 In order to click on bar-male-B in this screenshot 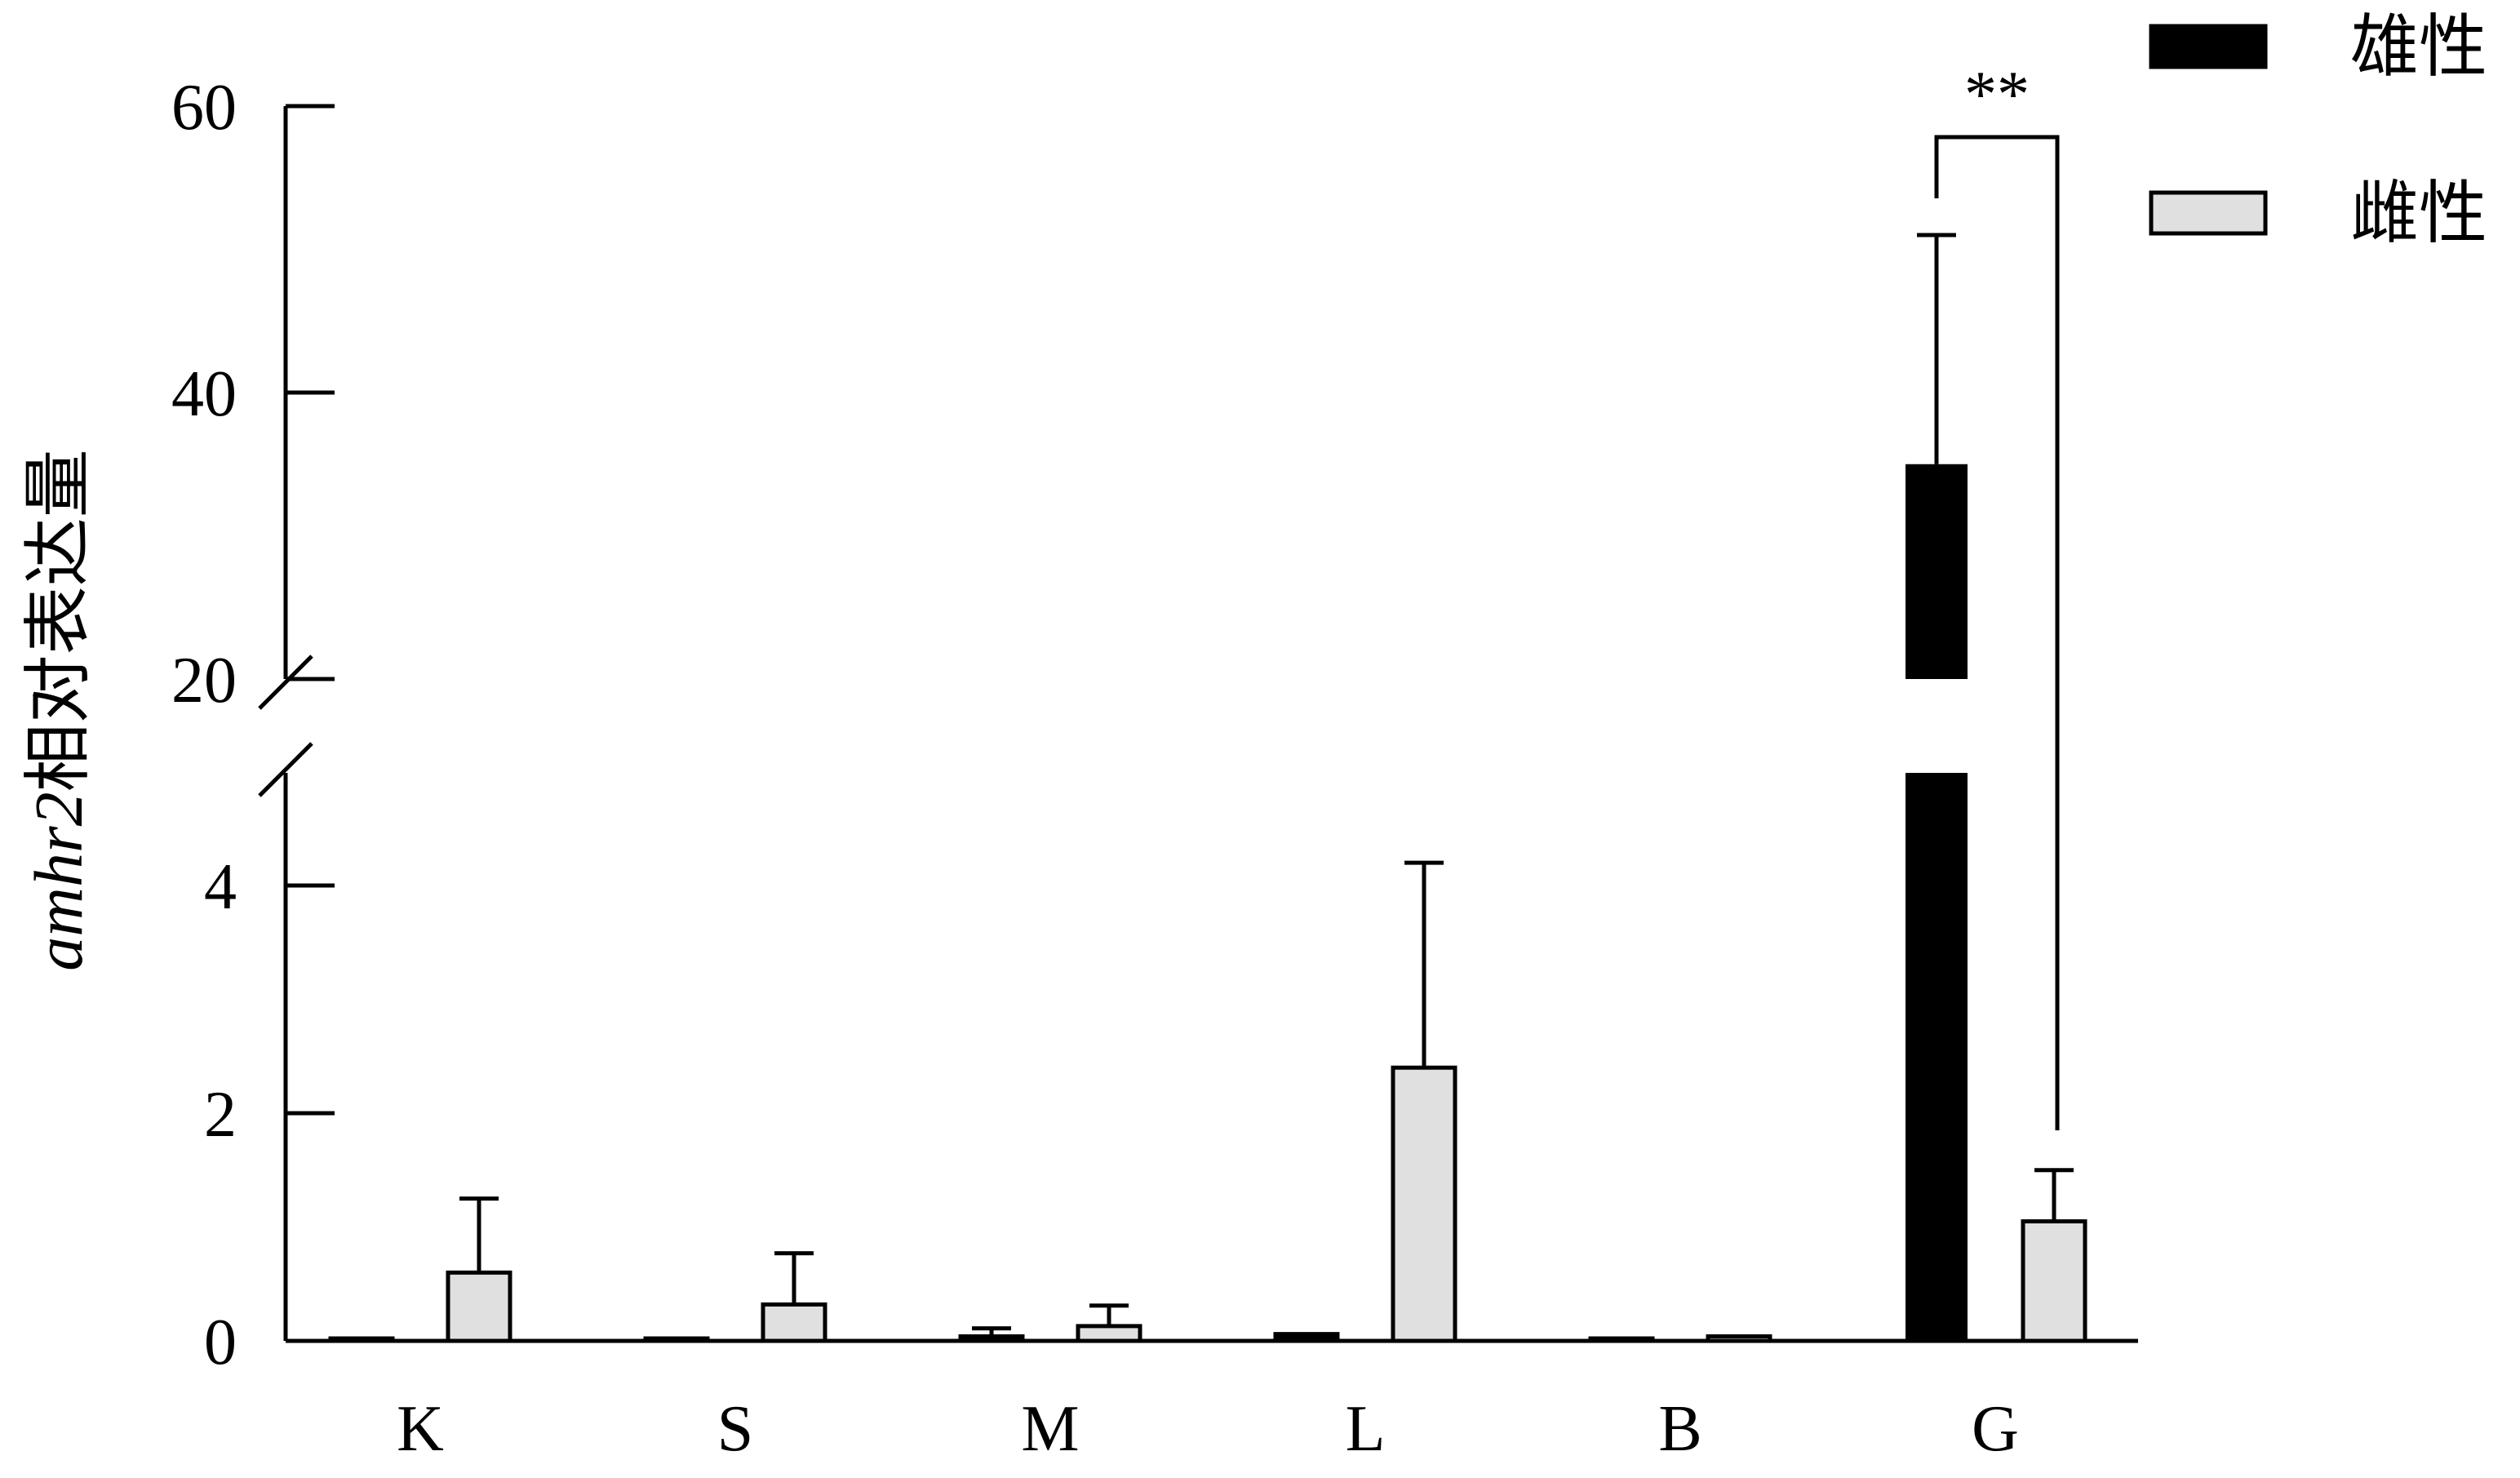, I will do `click(1621, 1339)`.